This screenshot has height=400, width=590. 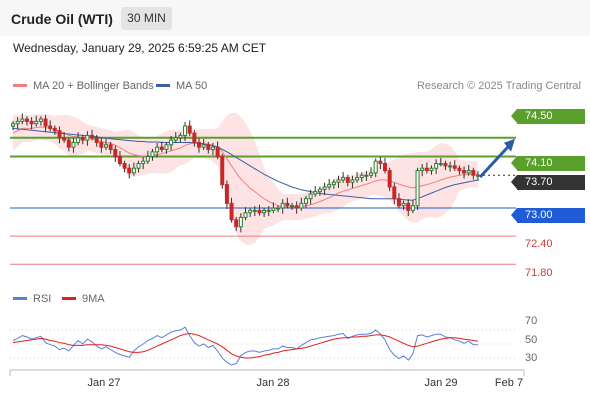 What do you see at coordinates (20, 298) in the screenshot?
I see `rsi-swatch` at bounding box center [20, 298].